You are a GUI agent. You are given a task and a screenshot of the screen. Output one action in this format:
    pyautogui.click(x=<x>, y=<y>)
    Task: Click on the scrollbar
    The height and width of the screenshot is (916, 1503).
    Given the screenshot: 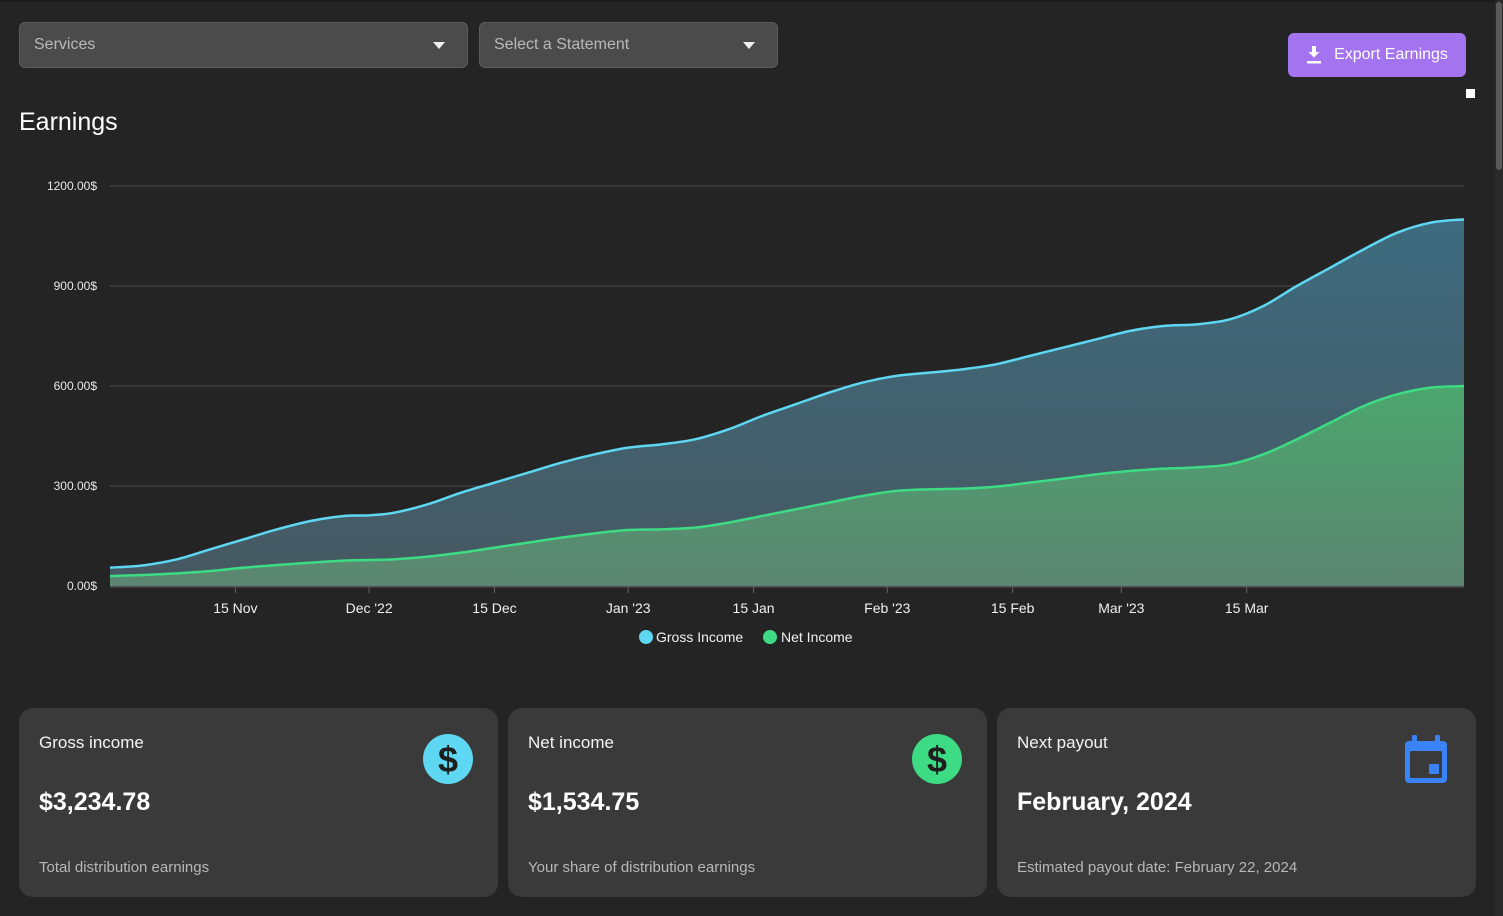 What is the action you would take?
    pyautogui.click(x=1499, y=458)
    